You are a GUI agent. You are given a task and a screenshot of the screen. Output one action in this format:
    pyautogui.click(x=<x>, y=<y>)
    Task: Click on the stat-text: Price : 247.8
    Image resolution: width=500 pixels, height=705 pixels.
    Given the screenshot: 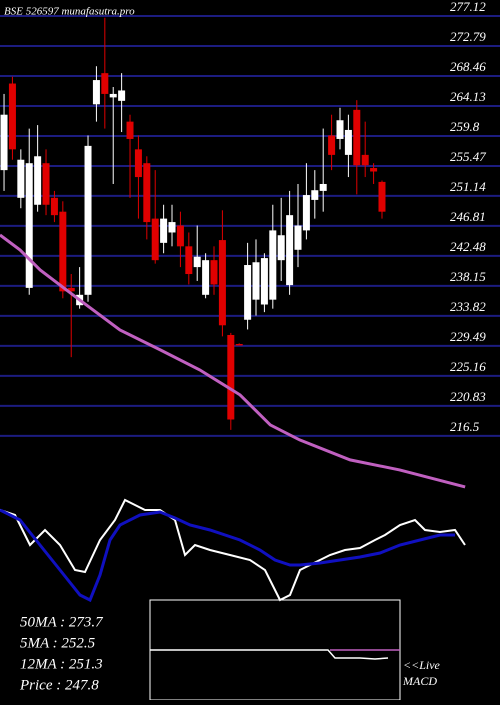 What is the action you would take?
    pyautogui.click(x=59, y=685)
    